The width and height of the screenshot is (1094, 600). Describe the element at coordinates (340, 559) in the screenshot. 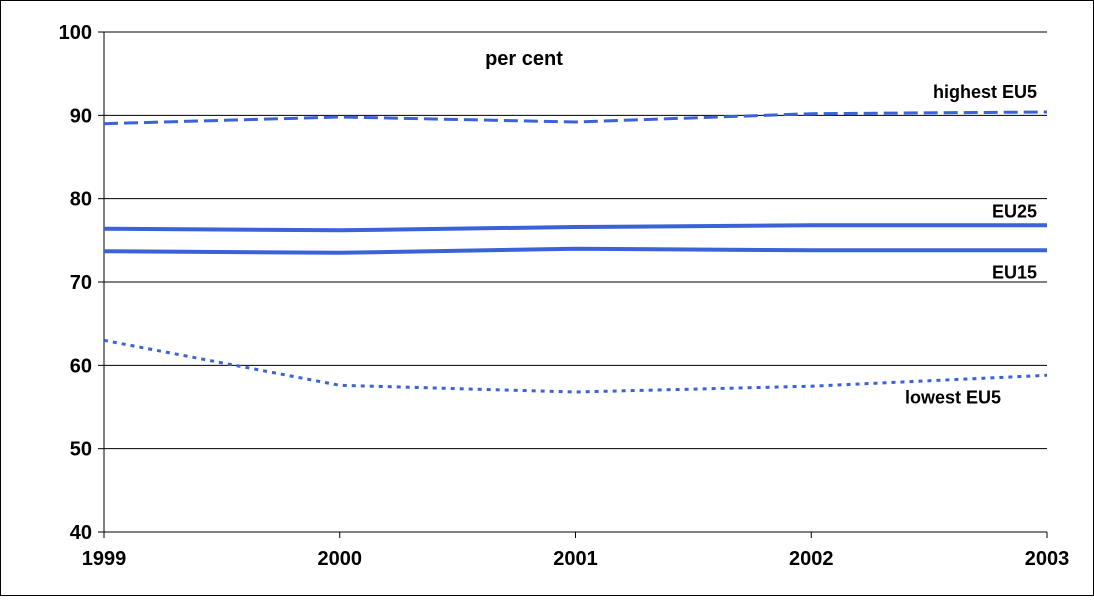

I see `x-tick-label: 2000` at that location.